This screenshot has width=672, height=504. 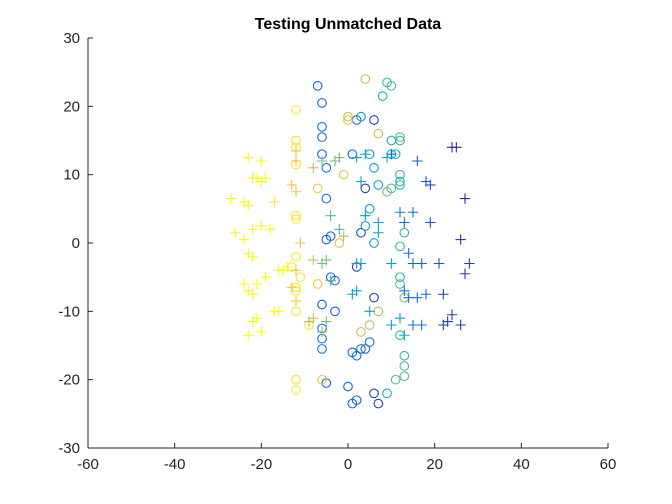 I want to click on y-tick-label: -10, so click(x=69, y=311).